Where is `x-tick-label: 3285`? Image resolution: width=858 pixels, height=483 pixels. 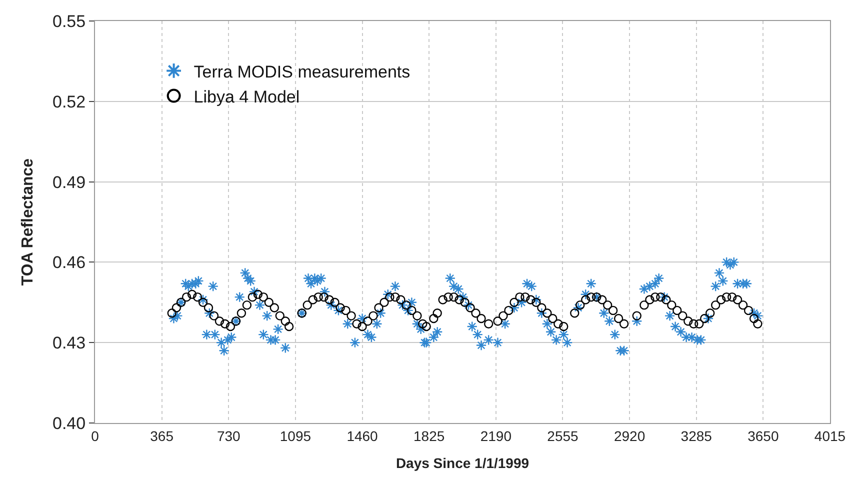 x-tick-label: 3285 is located at coordinates (696, 436).